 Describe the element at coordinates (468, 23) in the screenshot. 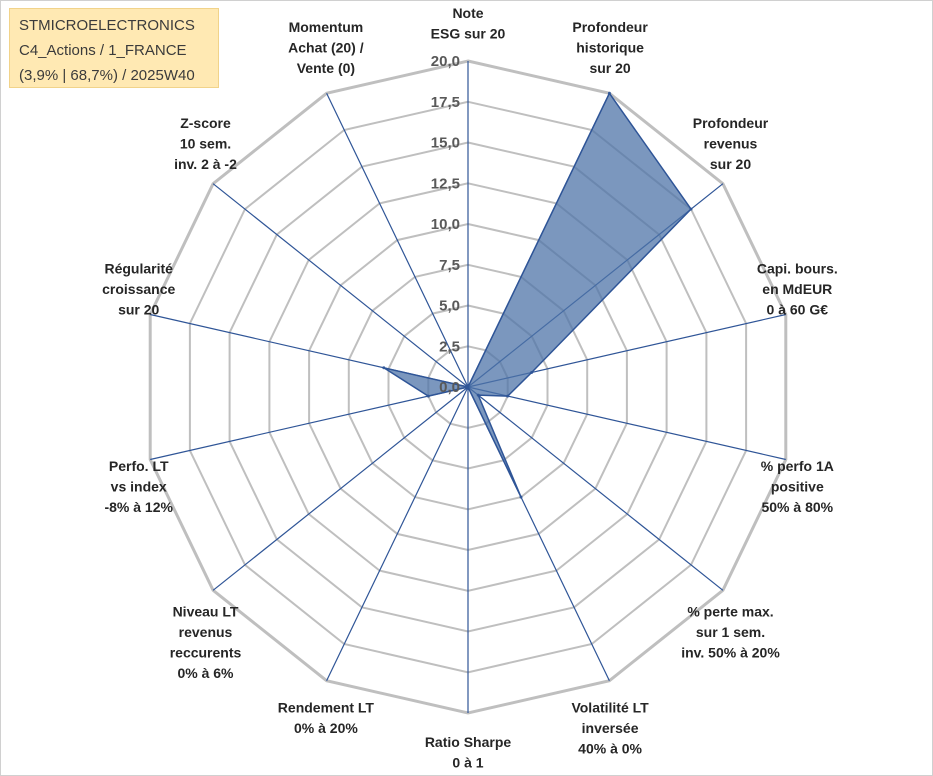

I see `axis-label-1: Note ESG sur 20` at that location.